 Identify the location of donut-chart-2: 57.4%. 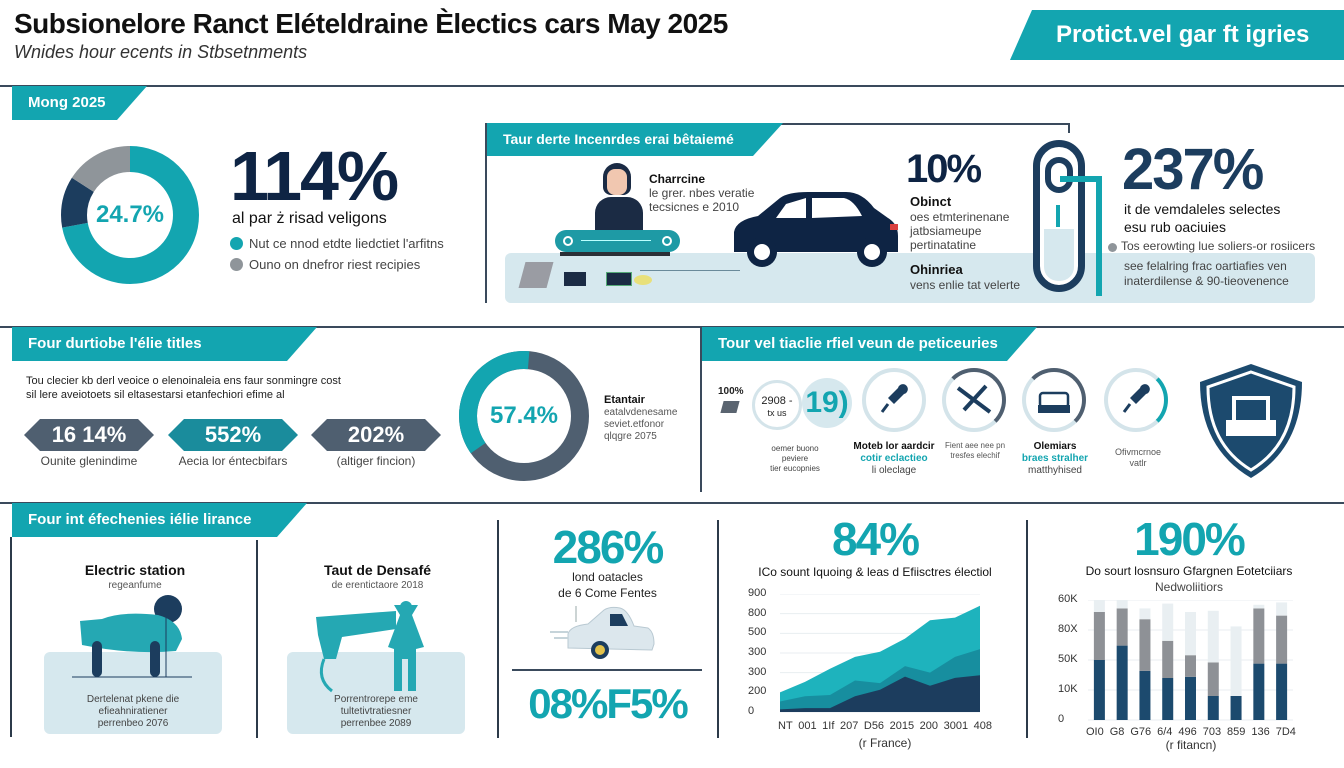
(524, 416).